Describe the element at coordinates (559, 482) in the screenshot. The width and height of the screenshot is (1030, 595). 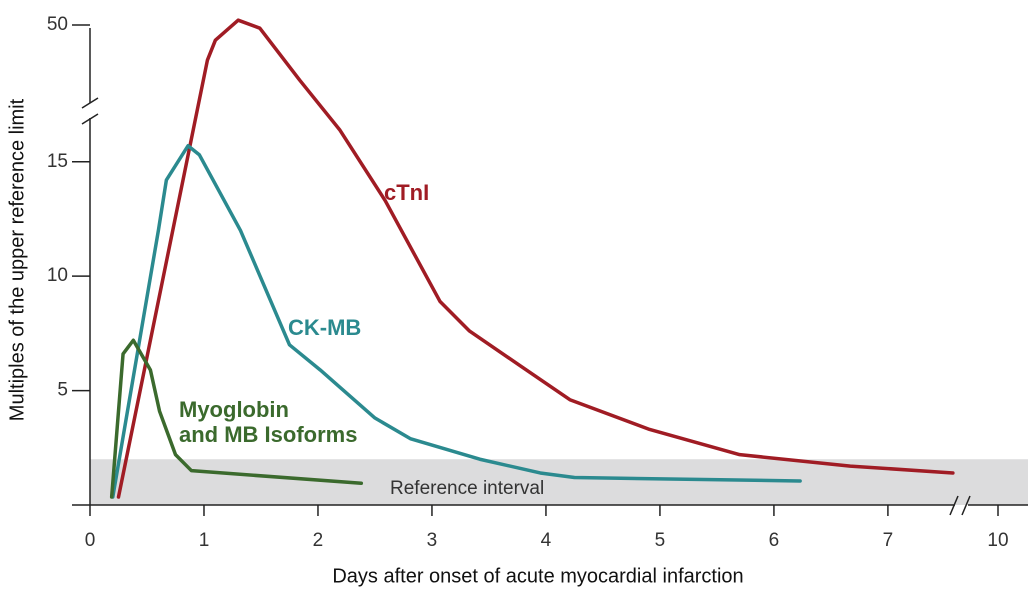
I see `reference-band` at that location.